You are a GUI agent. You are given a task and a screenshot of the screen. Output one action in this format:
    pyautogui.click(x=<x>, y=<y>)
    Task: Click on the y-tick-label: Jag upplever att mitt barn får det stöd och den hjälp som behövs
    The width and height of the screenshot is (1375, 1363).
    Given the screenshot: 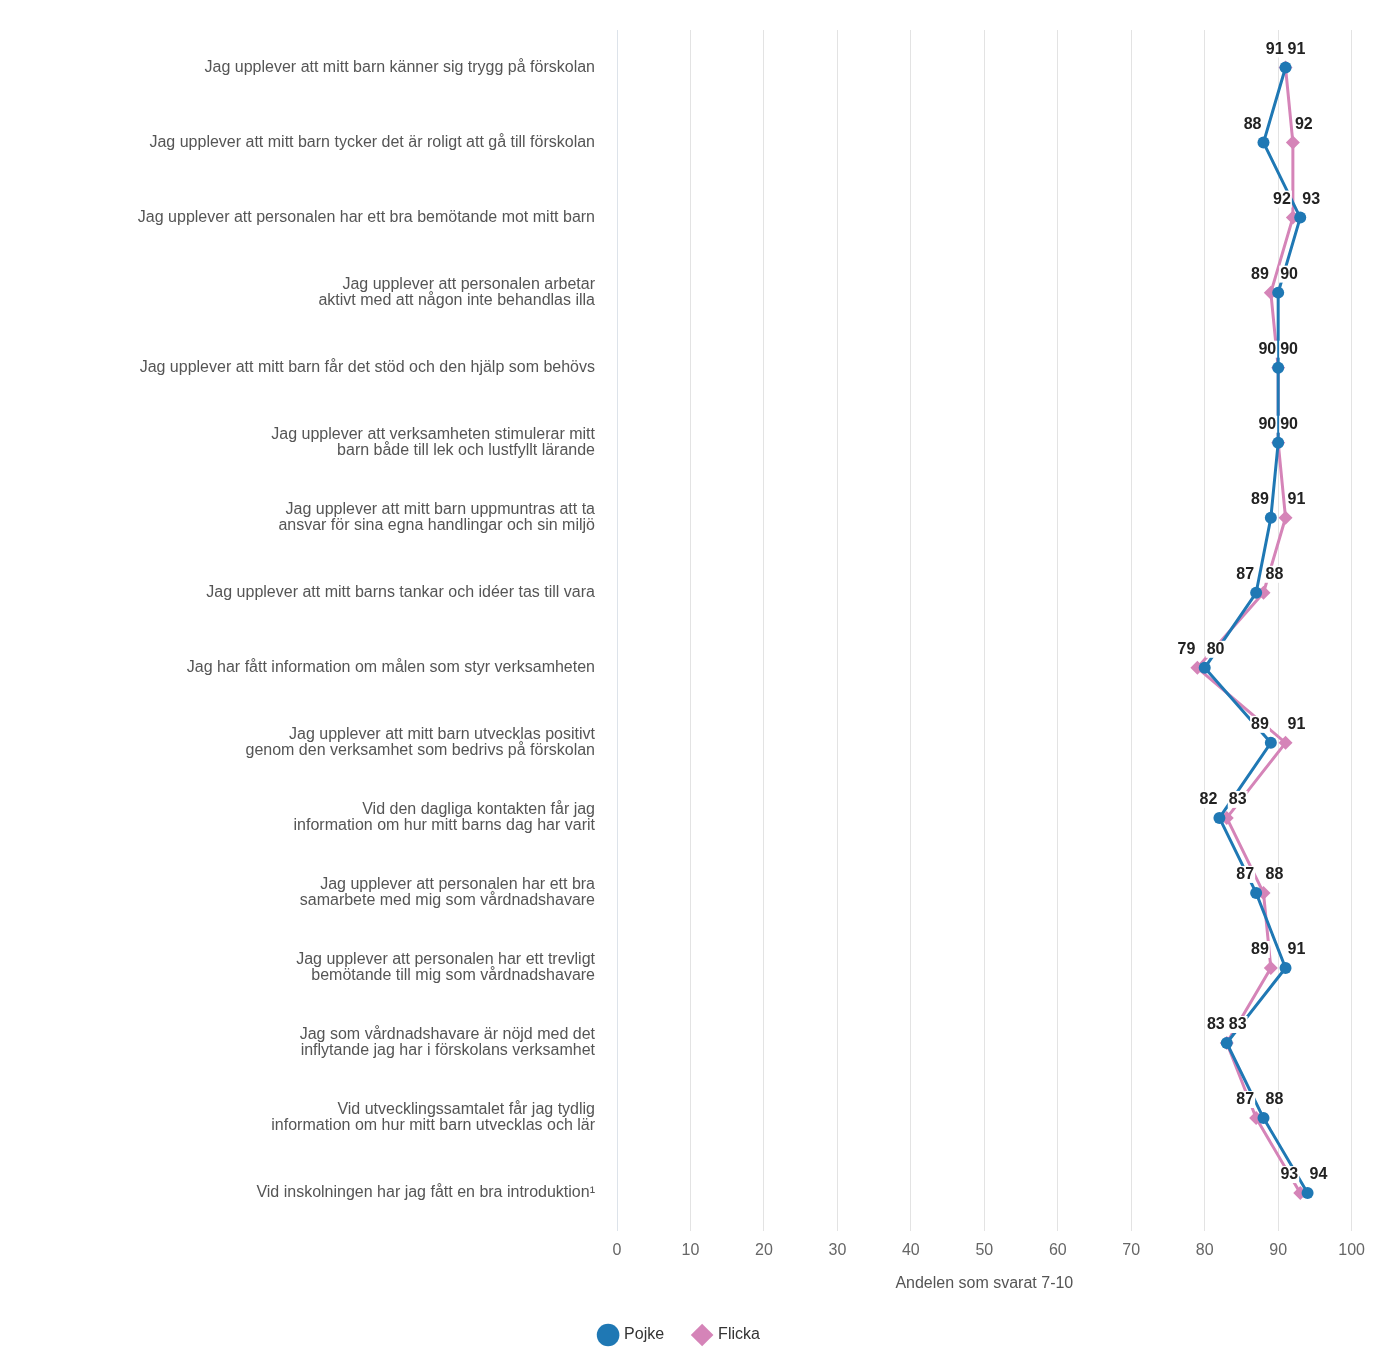 What is the action you would take?
    pyautogui.click(x=367, y=367)
    